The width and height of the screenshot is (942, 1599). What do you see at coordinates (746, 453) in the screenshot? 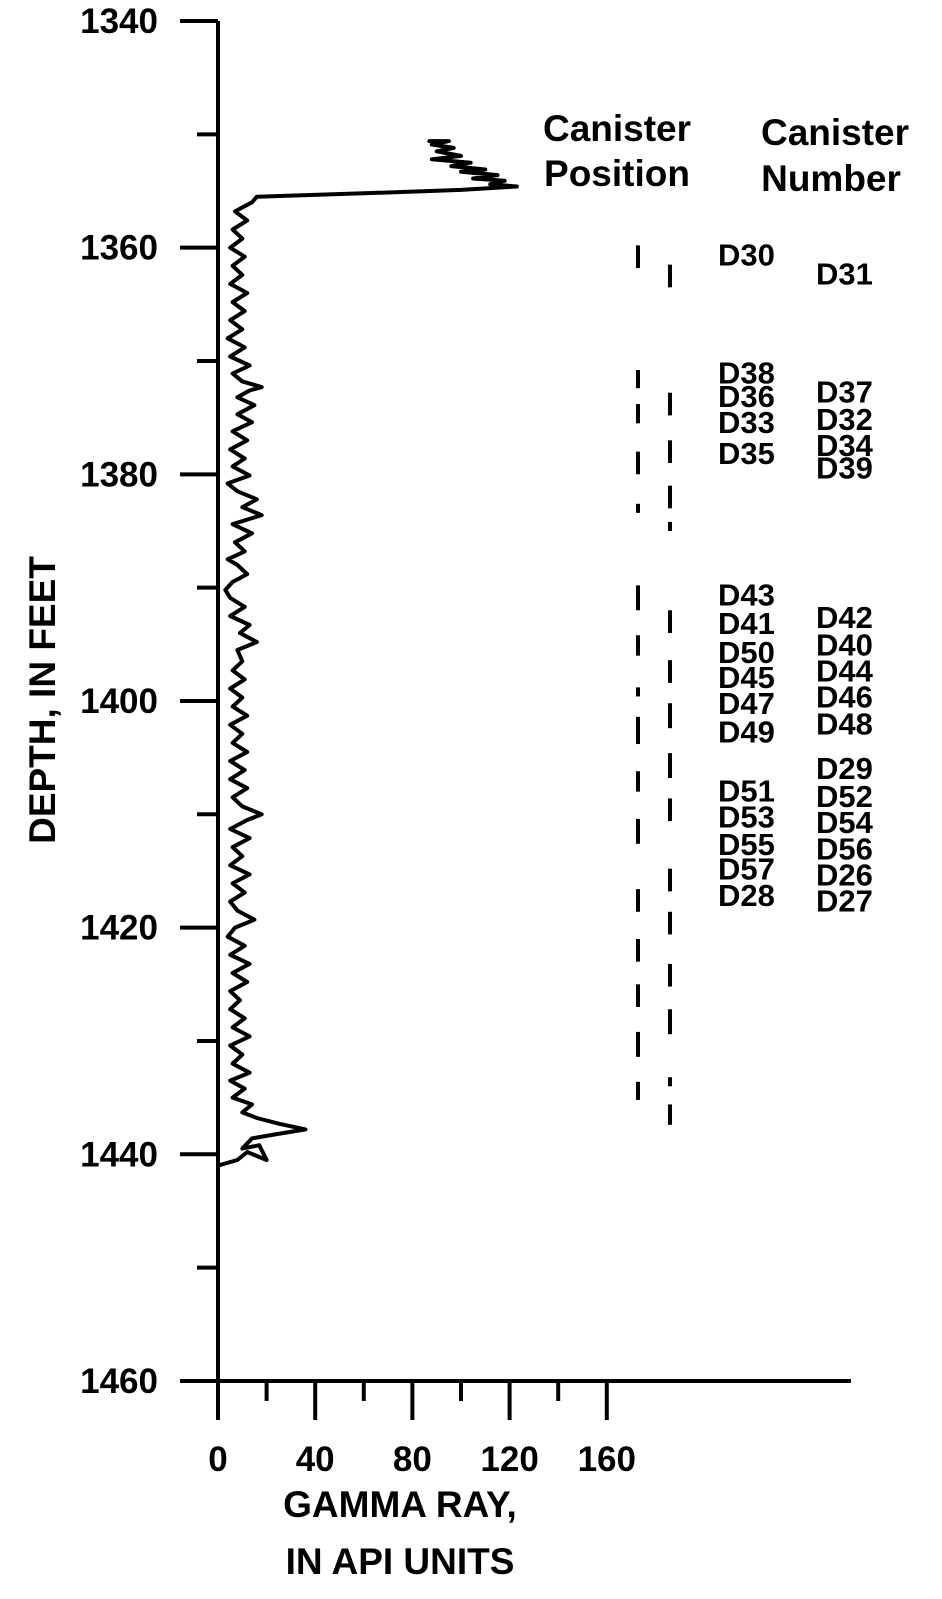
I see `canister-number-label: D35` at bounding box center [746, 453].